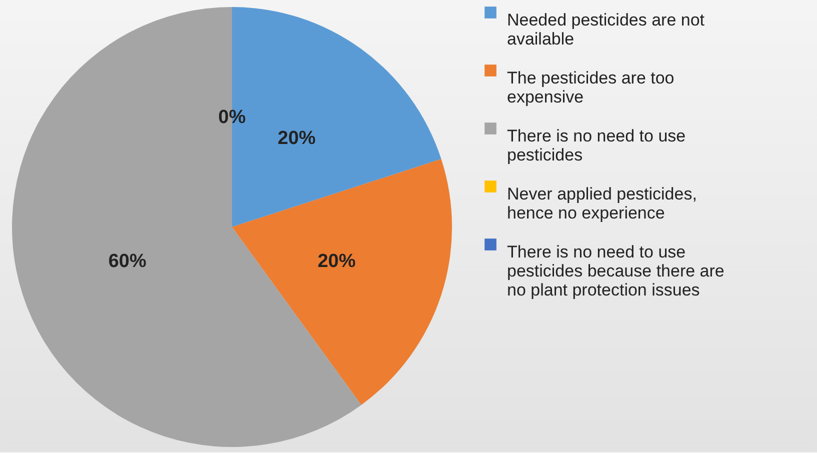 The height and width of the screenshot is (453, 817). Describe the element at coordinates (596, 145) in the screenshot. I see `legend-label: There is no need to use pesticides` at that location.